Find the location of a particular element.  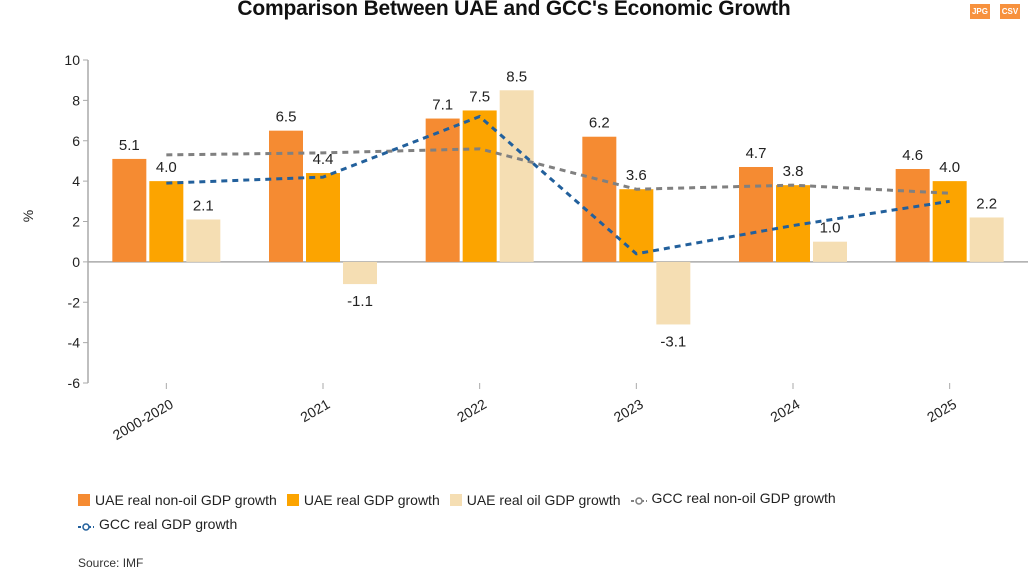

legend-item: UAE real non-oil GDP growth is located at coordinates (177, 500).